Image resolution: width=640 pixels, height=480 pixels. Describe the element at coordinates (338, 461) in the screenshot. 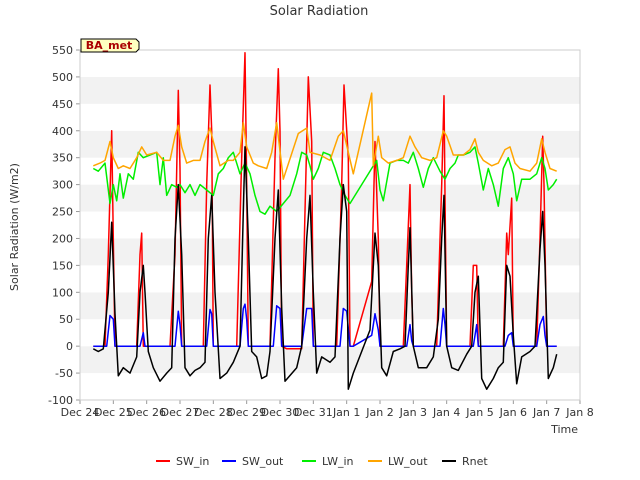

I see `legend-label: LW_in` at that location.